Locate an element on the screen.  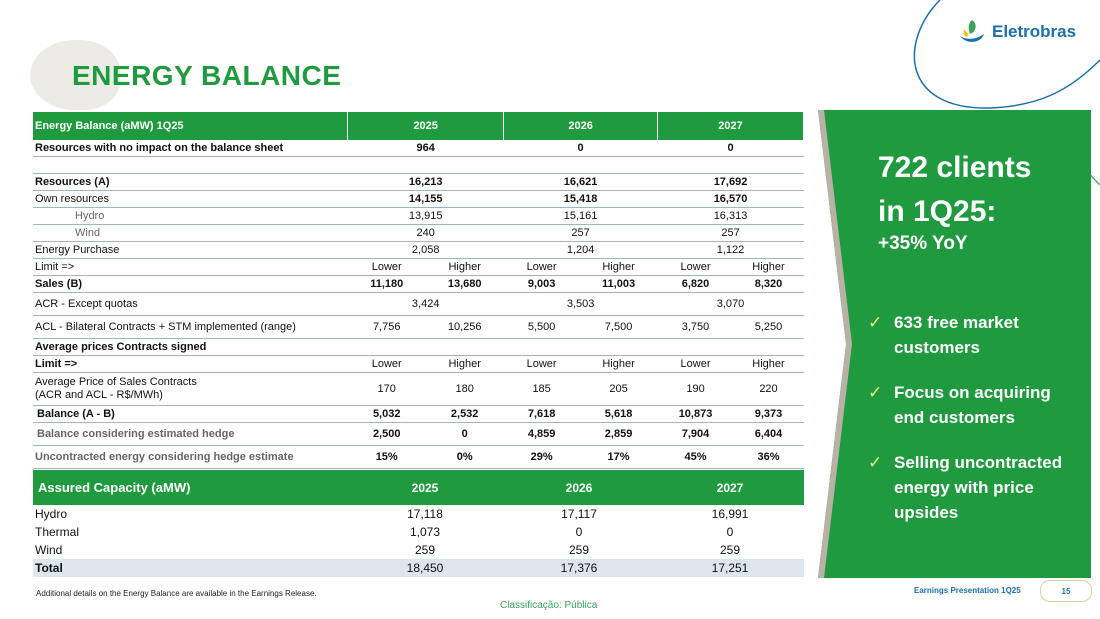
cell: 16,313 is located at coordinates (730, 216).